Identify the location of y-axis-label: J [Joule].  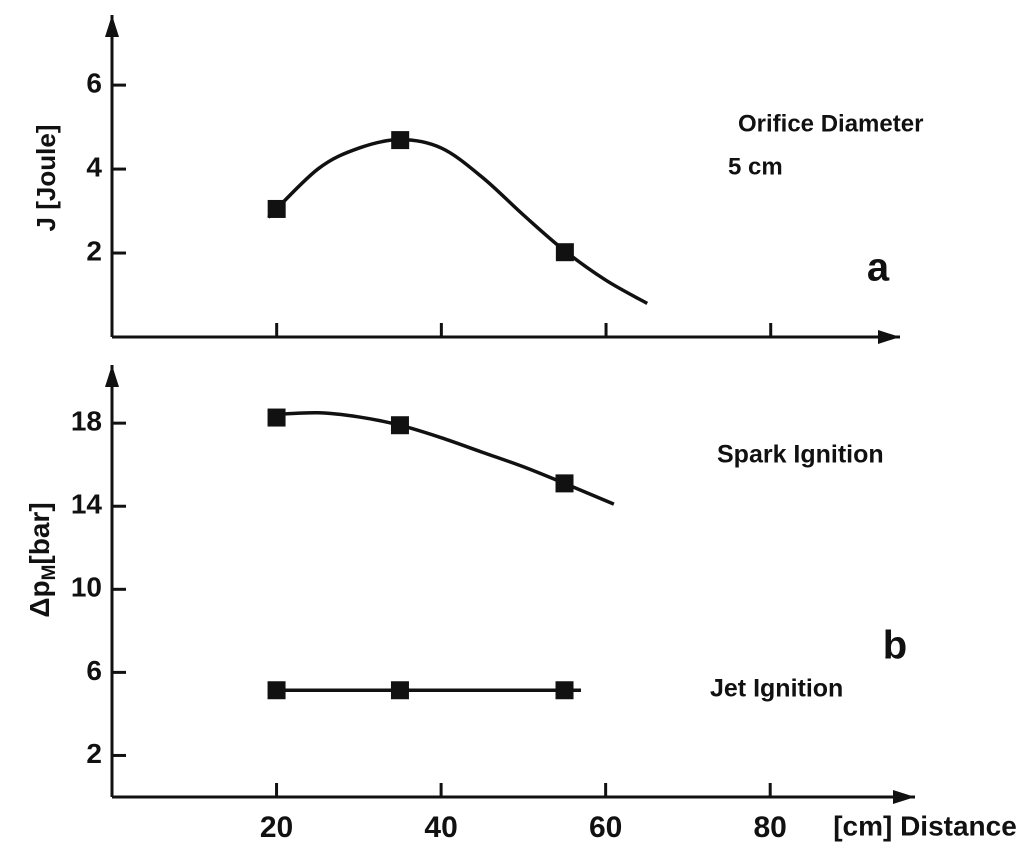
(46, 178).